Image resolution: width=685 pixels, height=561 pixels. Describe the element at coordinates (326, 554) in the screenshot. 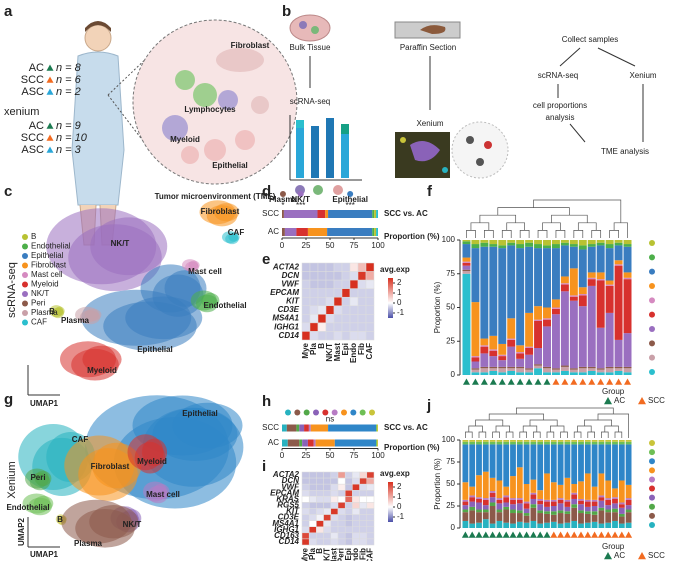

I see `column-label: NK/T` at that location.